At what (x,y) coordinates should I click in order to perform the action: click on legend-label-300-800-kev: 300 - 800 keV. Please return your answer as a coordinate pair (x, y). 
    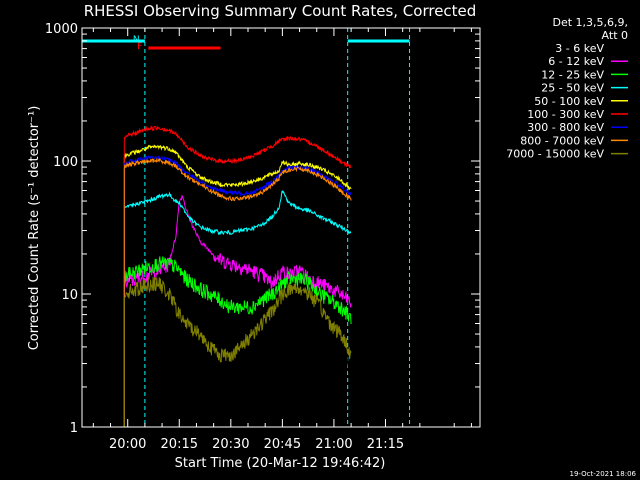
    Looking at the image, I should click on (565, 127).